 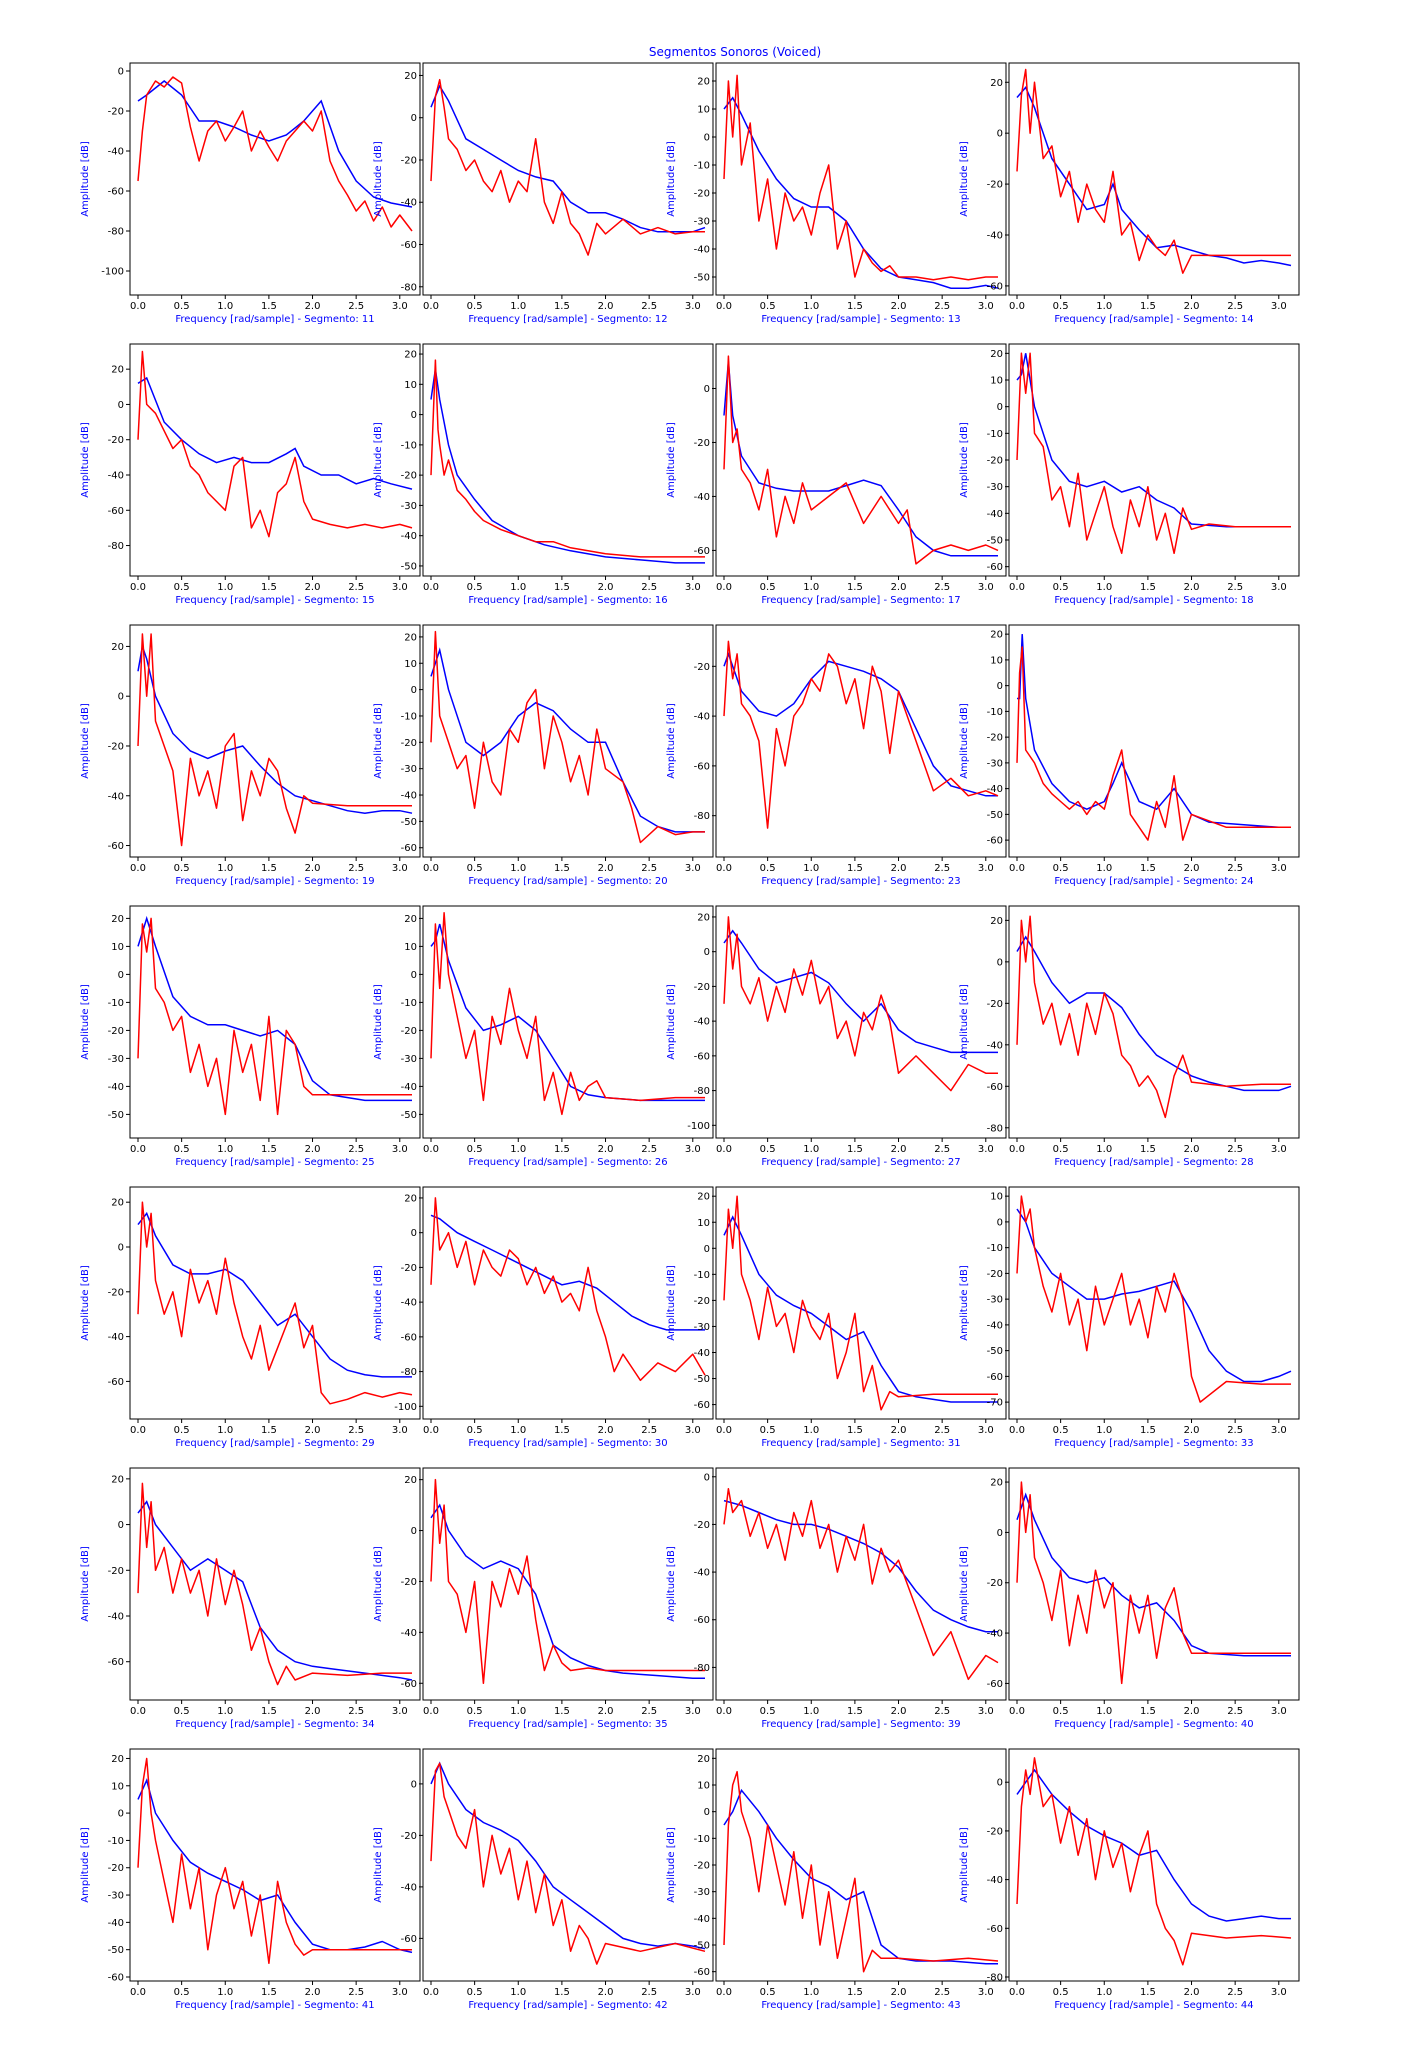 I want to click on x-axis-label: Frequency [rad/sample] - Segmento: 34, so click(x=274, y=1724).